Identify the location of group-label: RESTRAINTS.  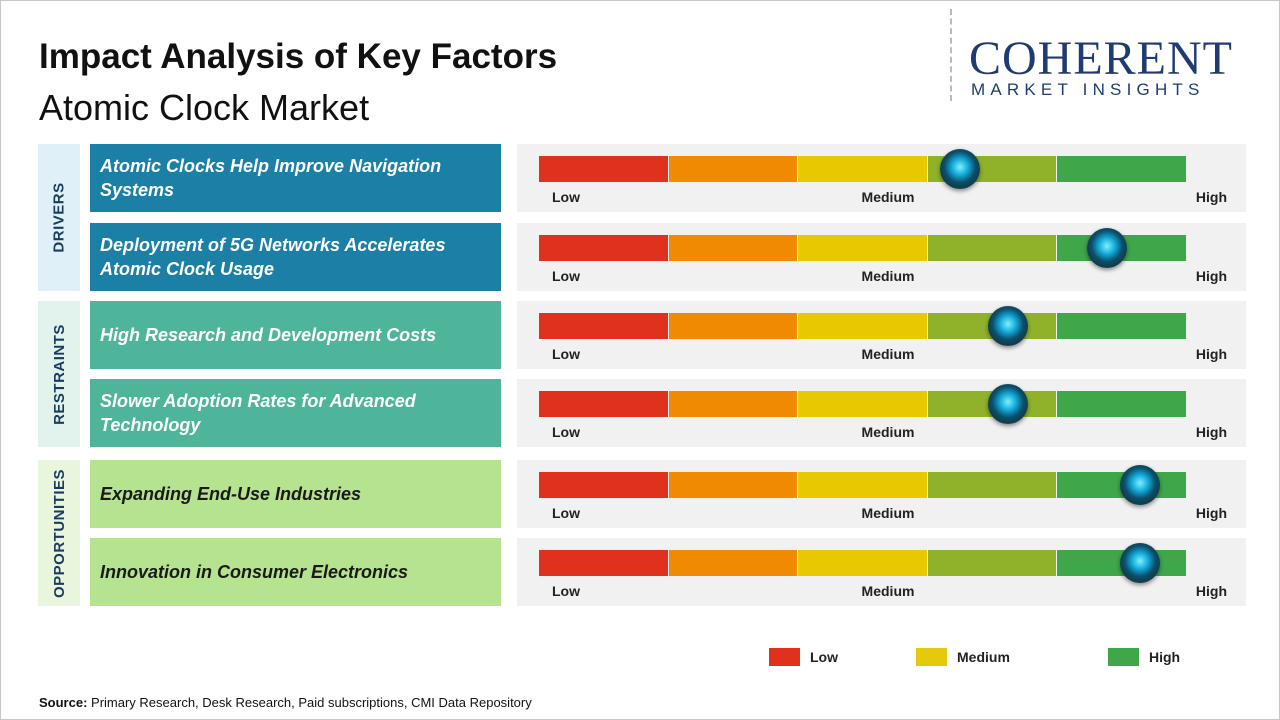
(59, 374).